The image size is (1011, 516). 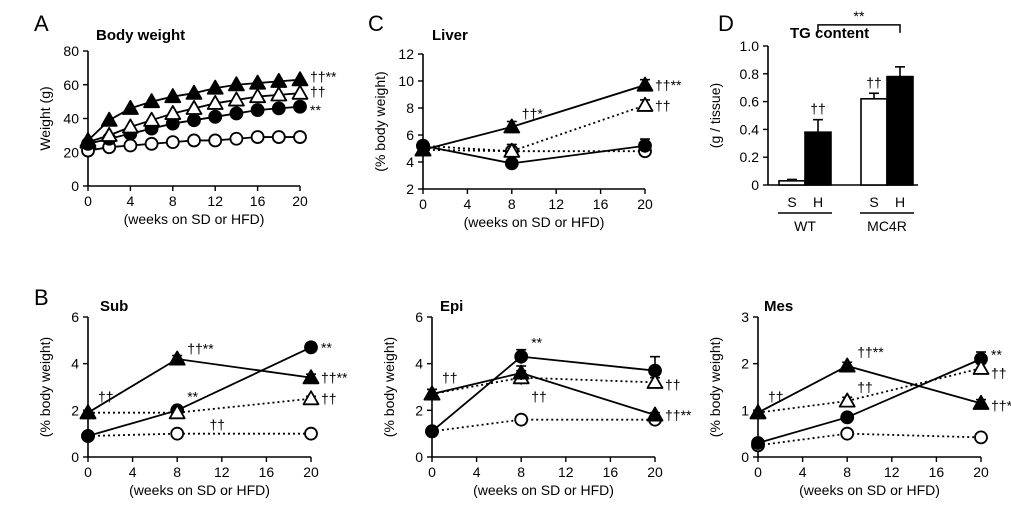 I want to click on bar-h, so click(x=900, y=130).